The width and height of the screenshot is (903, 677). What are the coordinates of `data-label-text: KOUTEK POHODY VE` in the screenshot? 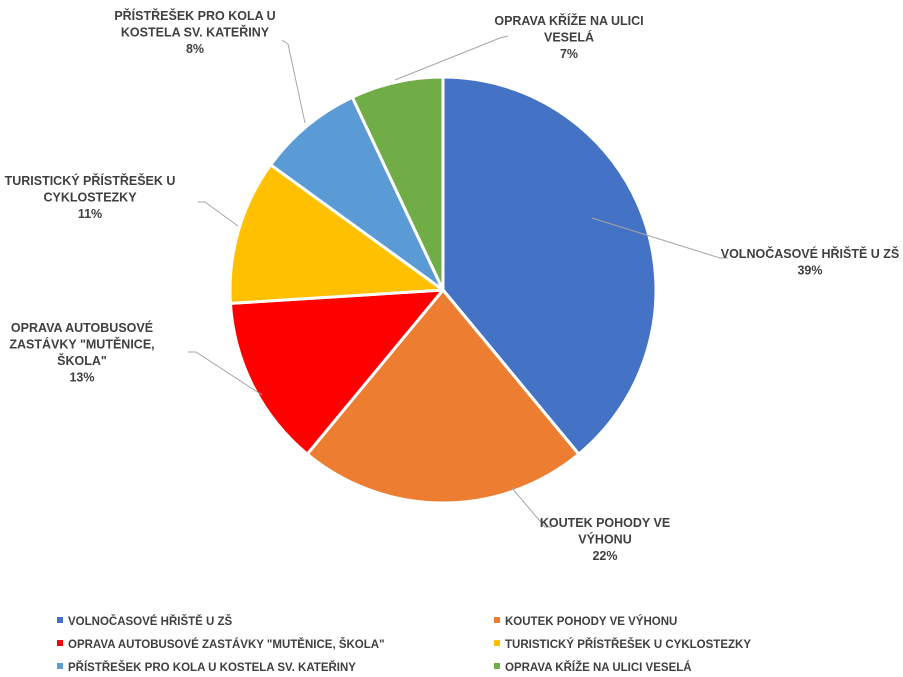 It's located at (605, 523).